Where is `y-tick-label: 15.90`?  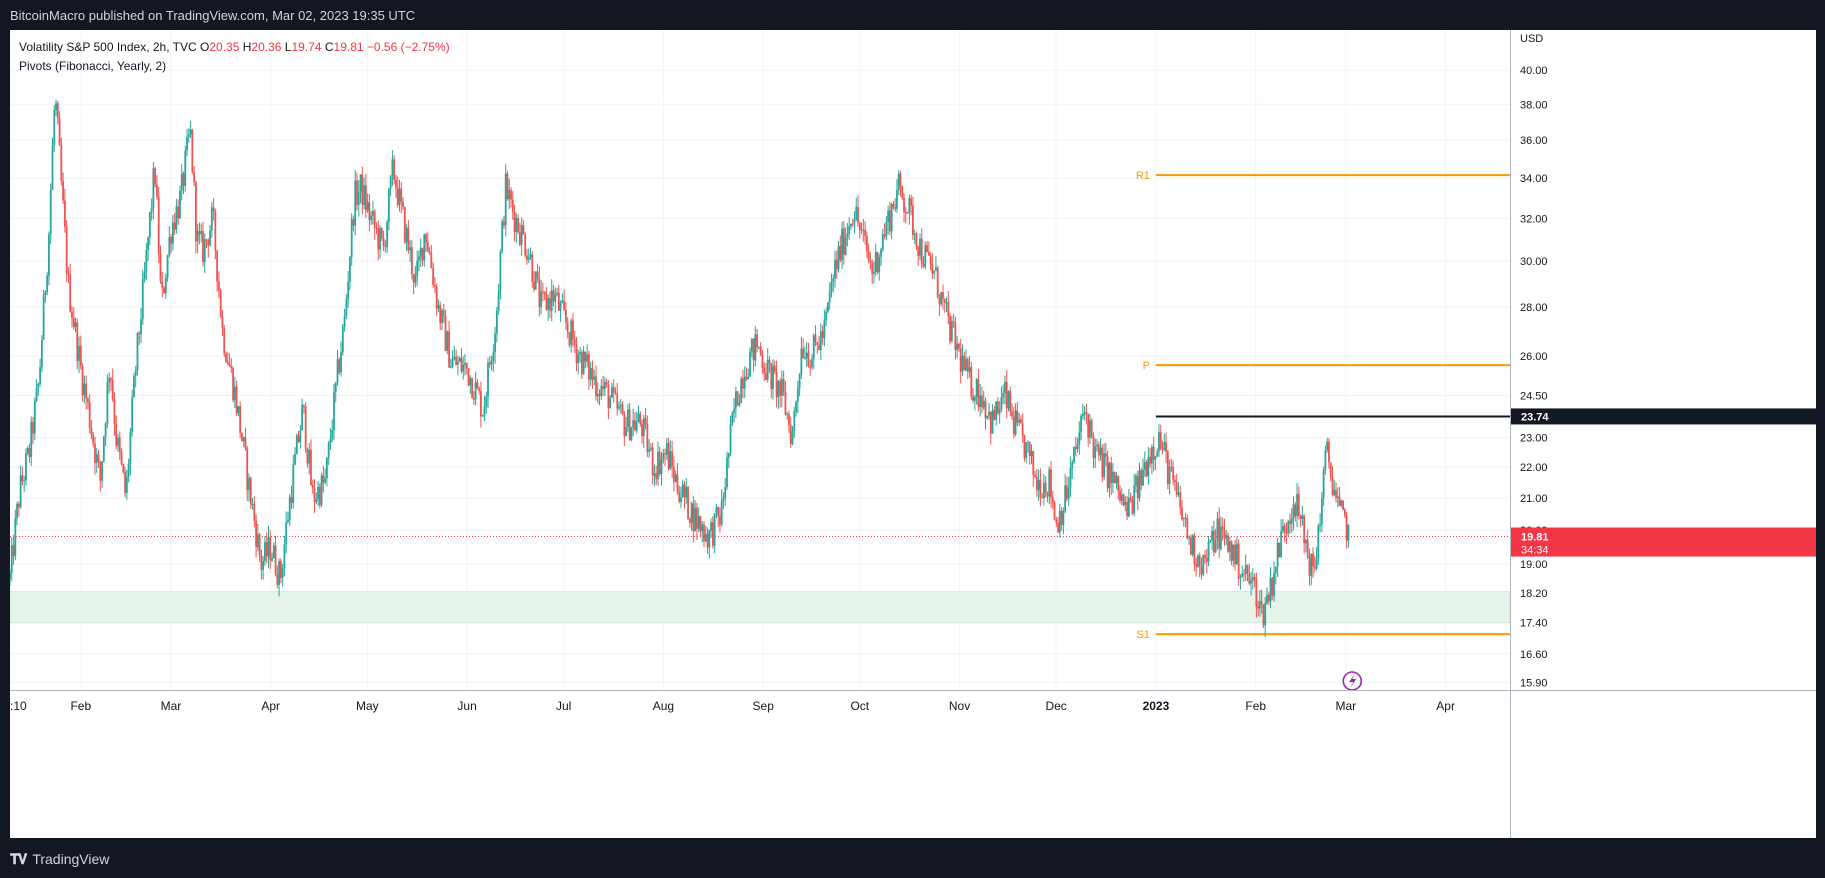
y-tick-label: 15.90 is located at coordinates (1534, 683).